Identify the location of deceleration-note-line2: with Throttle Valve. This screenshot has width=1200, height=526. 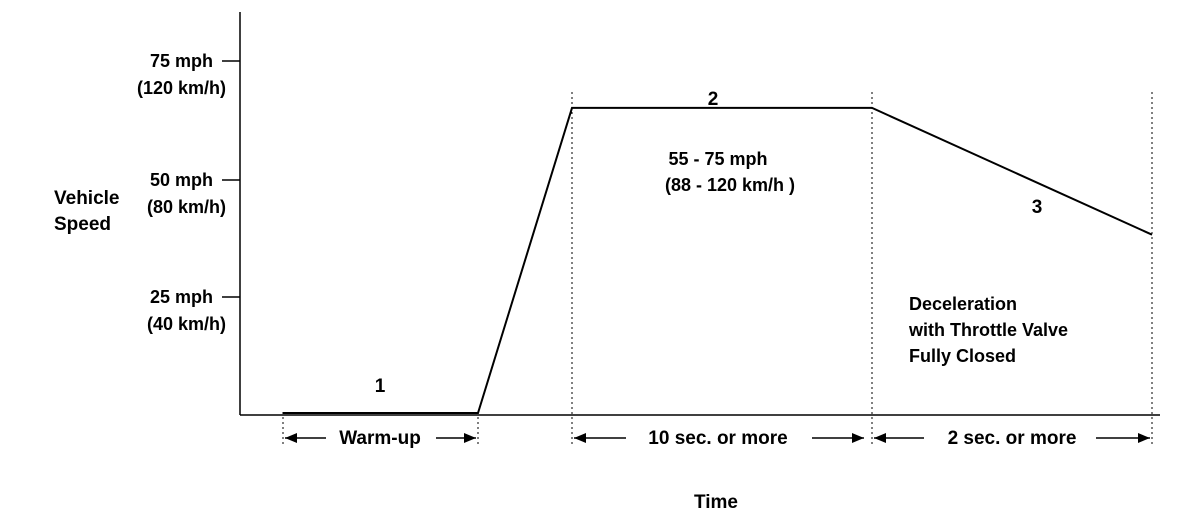
(988, 330).